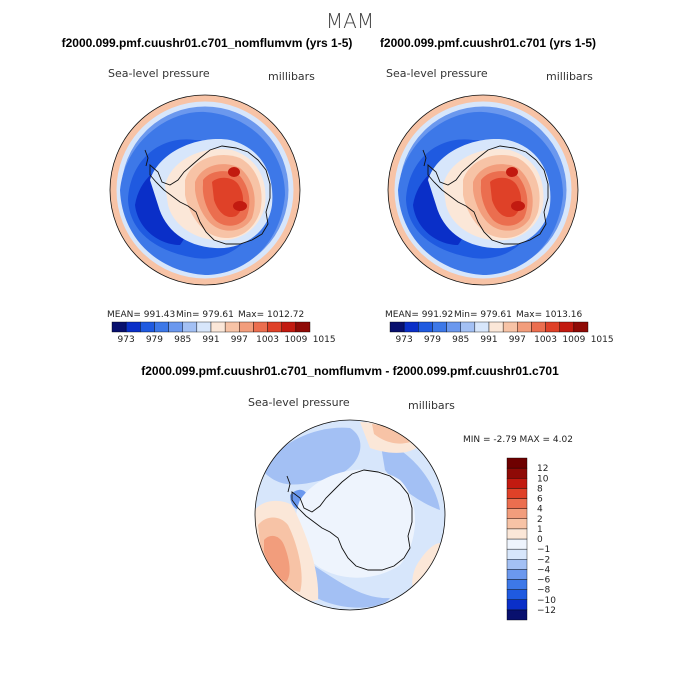  I want to click on figure-title: MAM, so click(350, 21).